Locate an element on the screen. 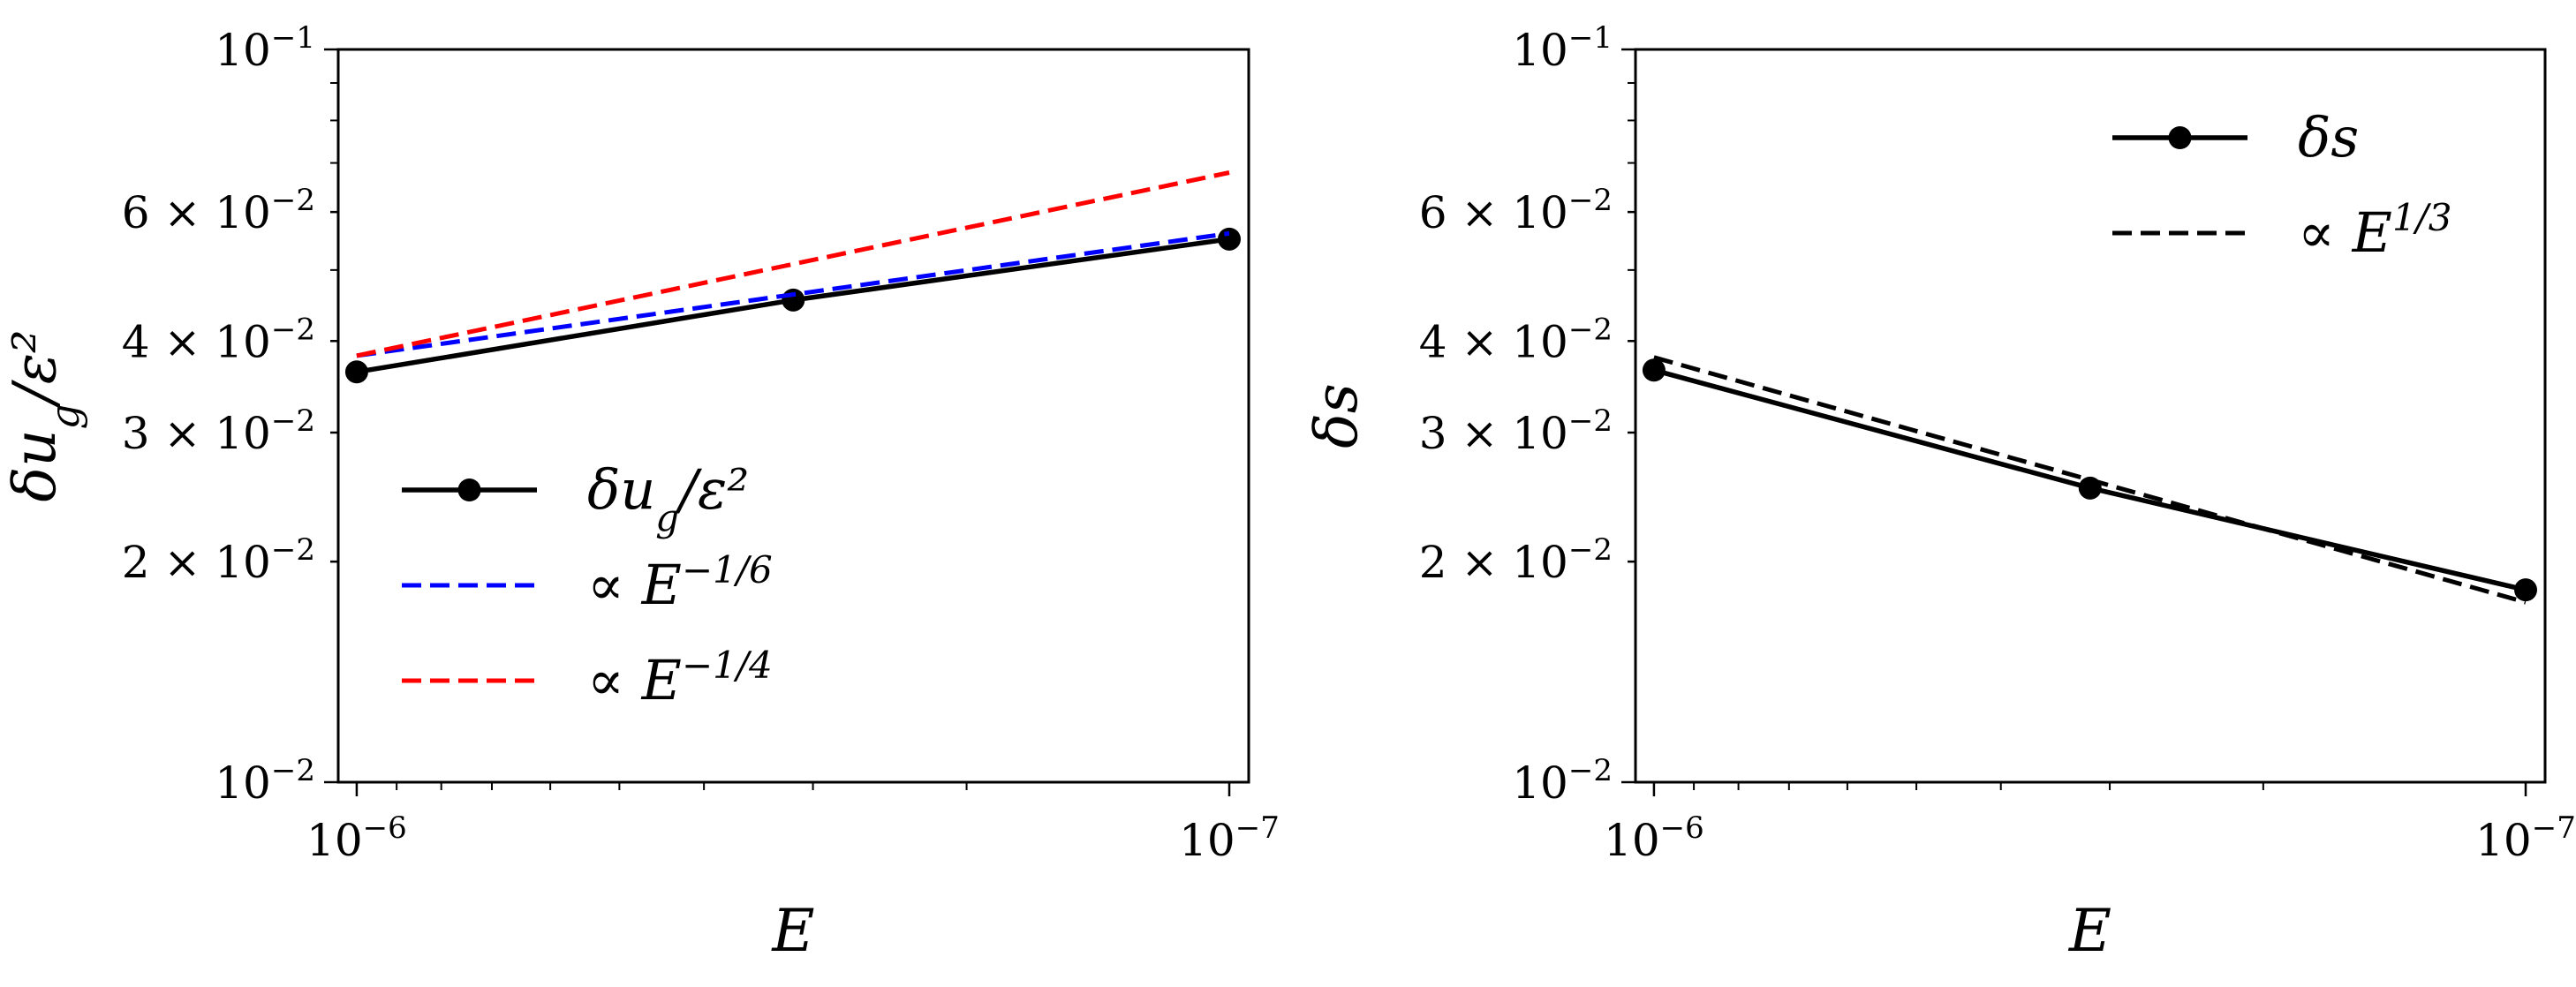 This screenshot has height=987, width=2576. y-axis-title: δs is located at coordinates (1337, 415).